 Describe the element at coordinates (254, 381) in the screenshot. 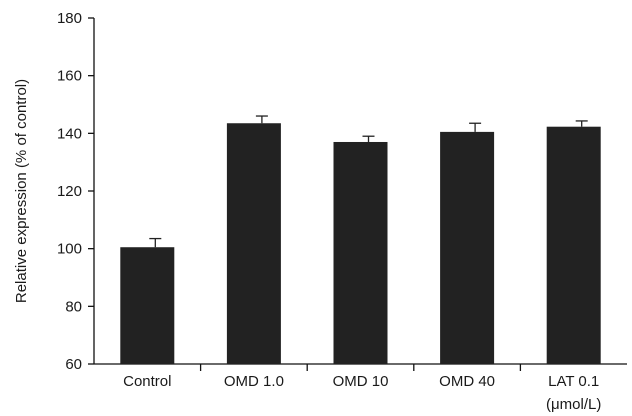

I see `x-tick-label: OMD 1.0` at that location.